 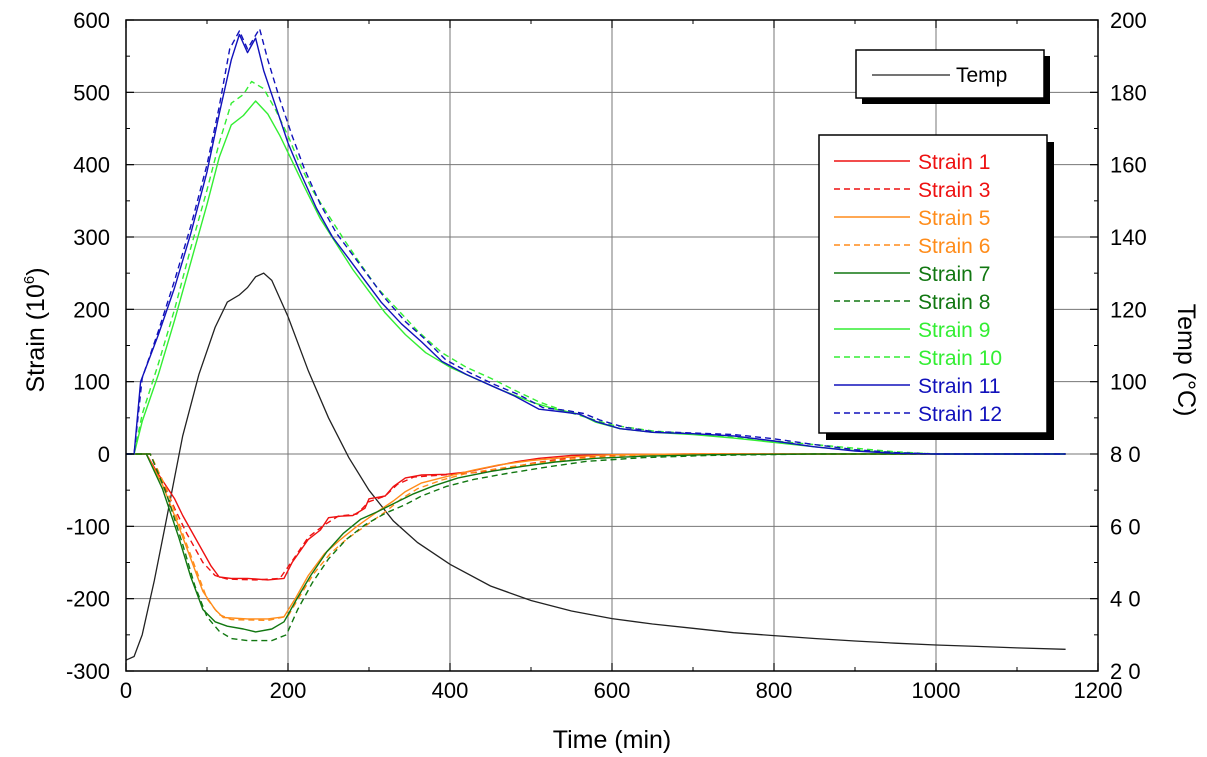 I want to click on y2-tick-label: 140, so click(x=1128, y=237).